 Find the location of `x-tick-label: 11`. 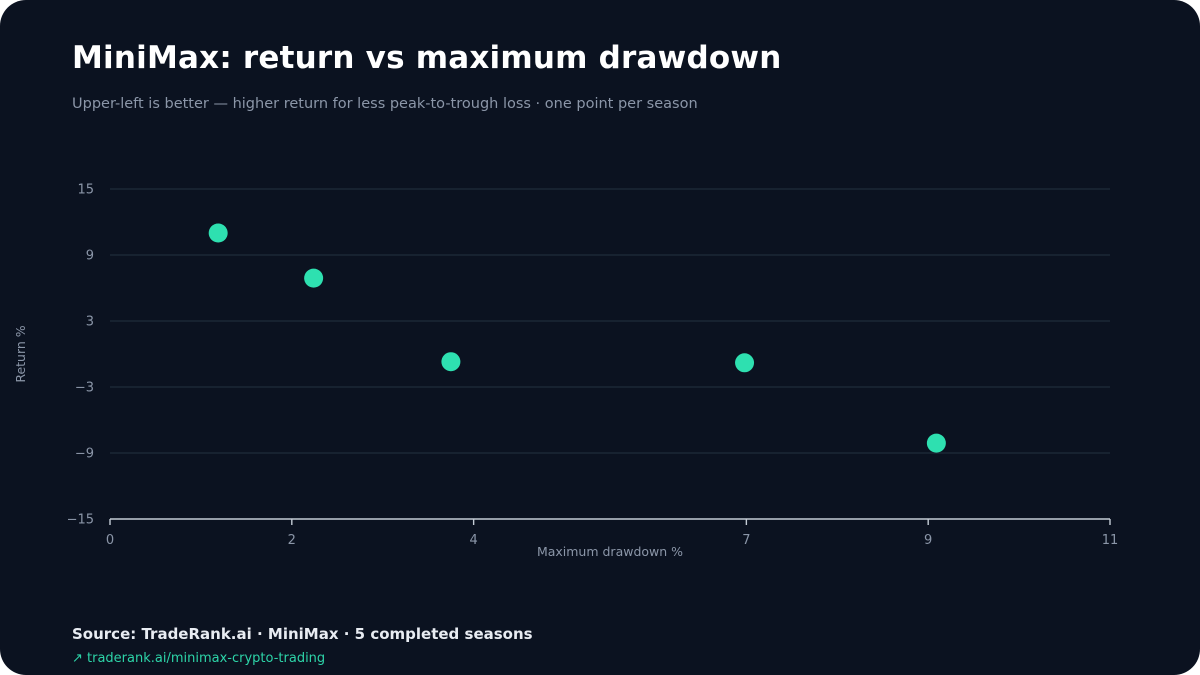

x-tick-label: 11 is located at coordinates (1110, 540).